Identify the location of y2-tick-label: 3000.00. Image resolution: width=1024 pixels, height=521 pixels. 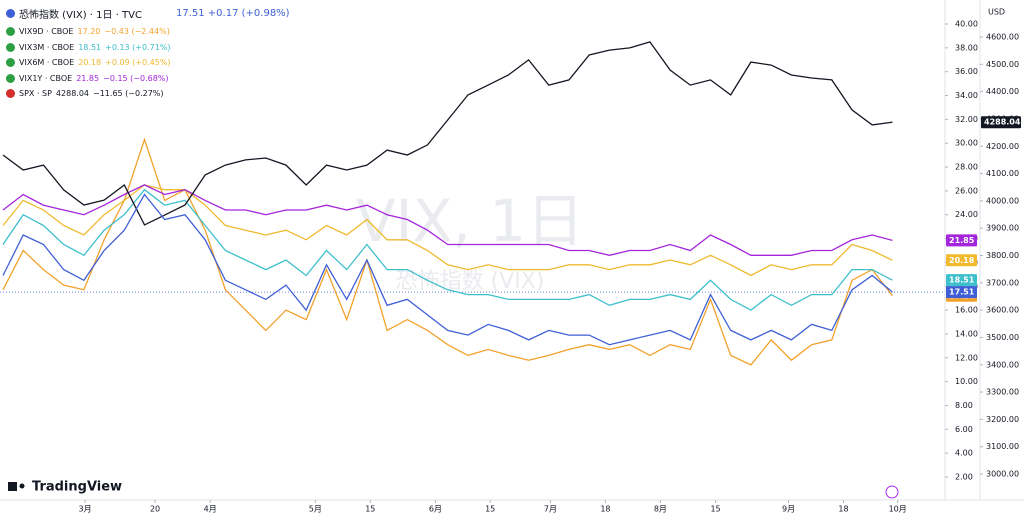
(1002, 474).